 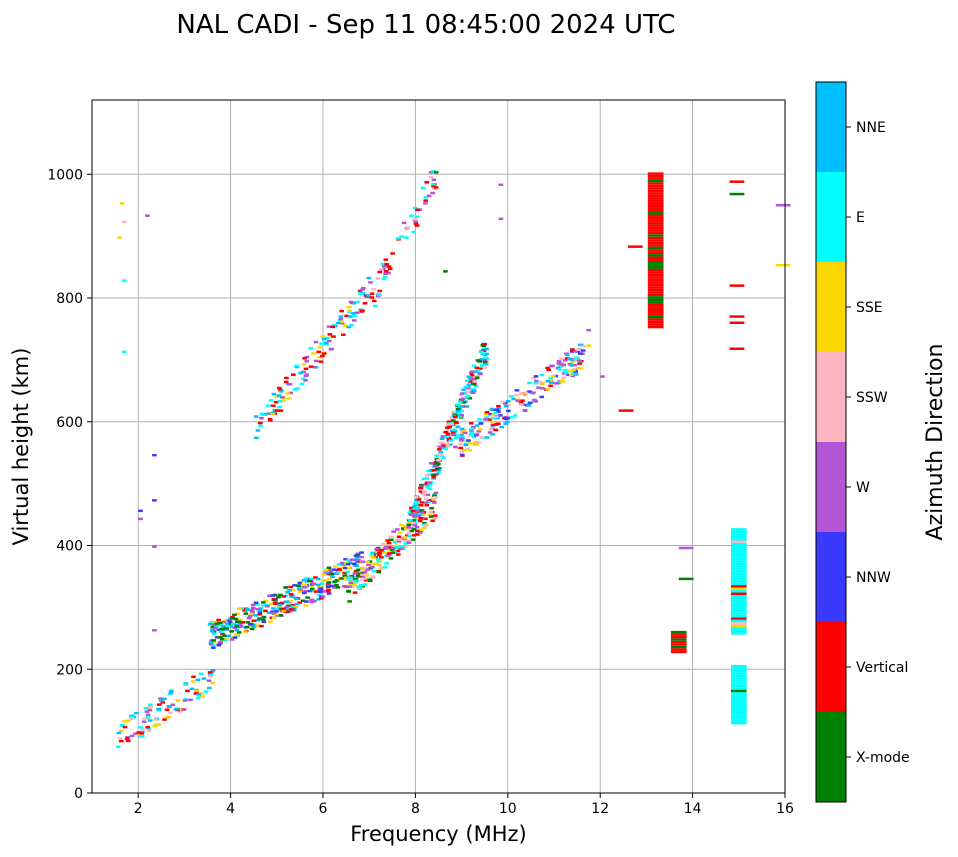 I want to click on x-tick-label: 10, so click(x=508, y=809).